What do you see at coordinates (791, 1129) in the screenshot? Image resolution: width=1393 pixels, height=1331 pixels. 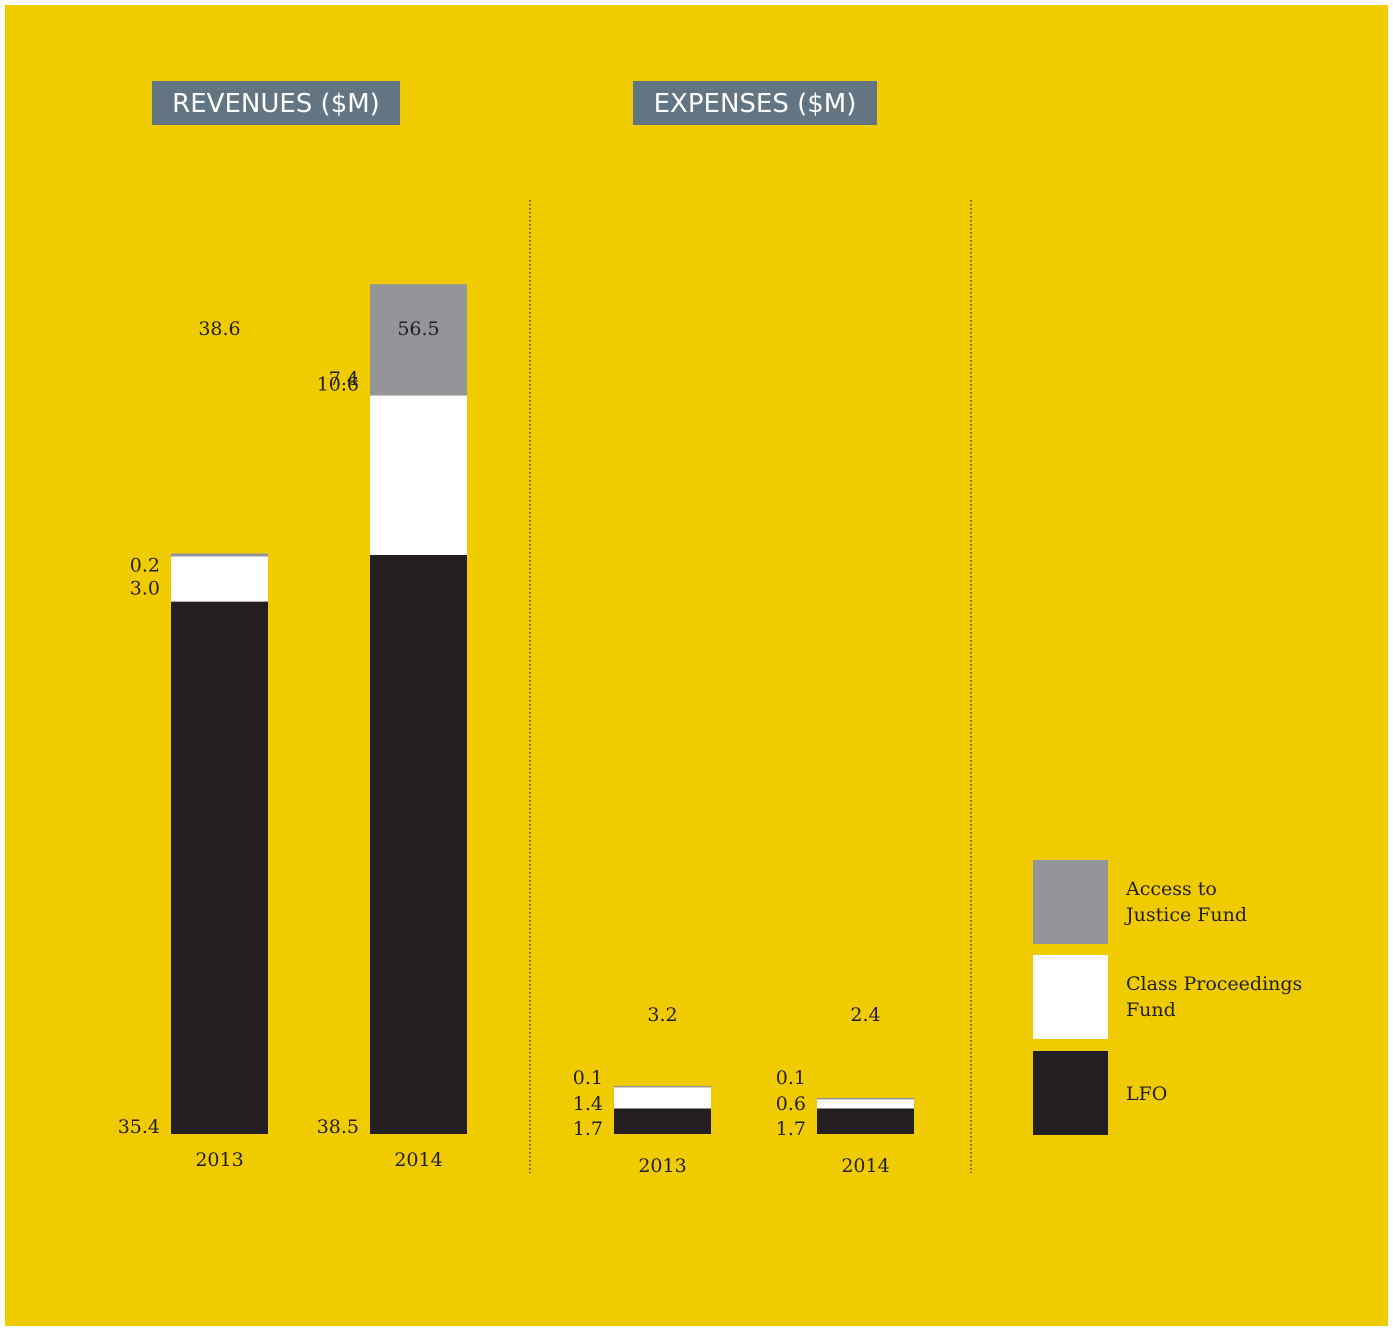 I see `value-label-lfo-2014: 1.7` at bounding box center [791, 1129].